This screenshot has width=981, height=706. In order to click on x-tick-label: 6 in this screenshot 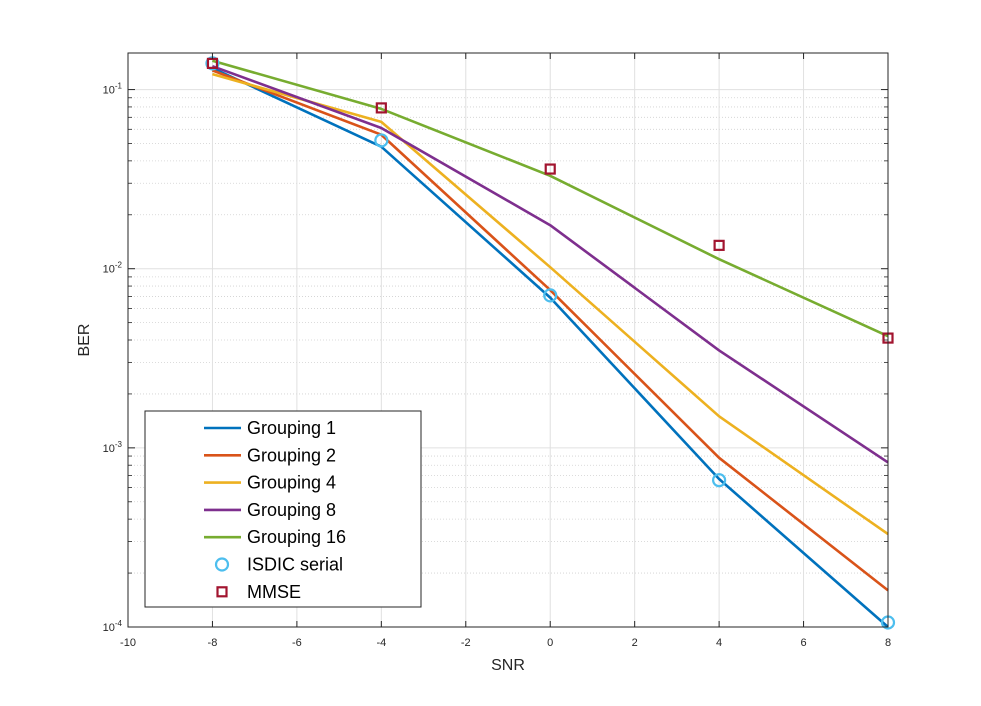, I will do `click(803, 643)`.